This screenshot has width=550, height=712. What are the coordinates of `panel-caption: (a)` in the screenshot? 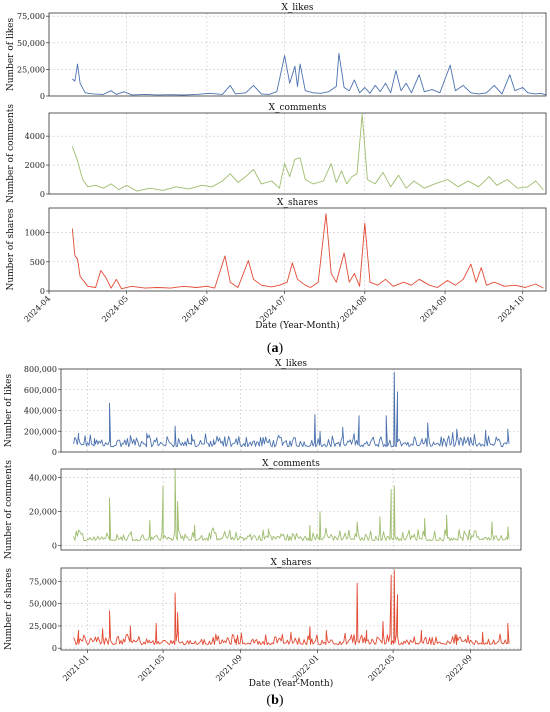 It's located at (275, 348).